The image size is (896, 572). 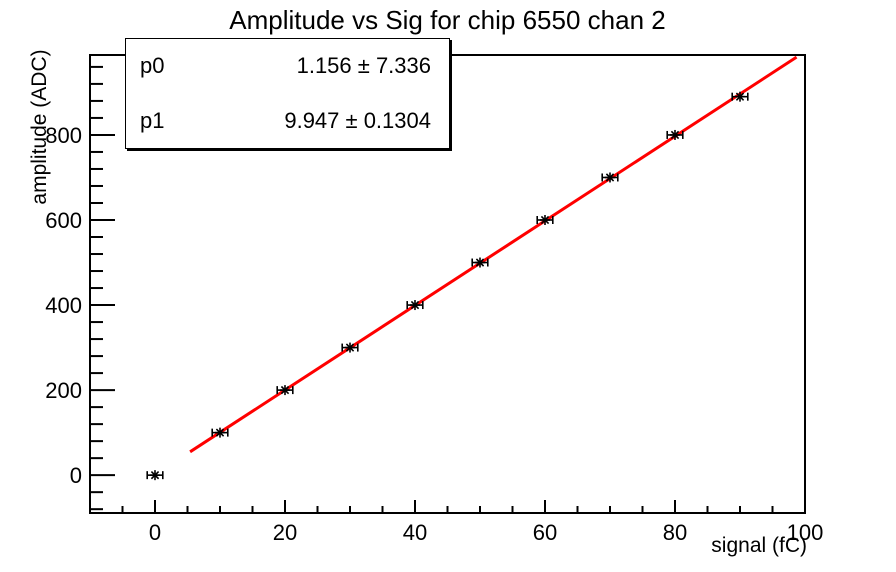 I want to click on stats-row: p1 9.947 ± 0.1304, so click(x=287, y=121).